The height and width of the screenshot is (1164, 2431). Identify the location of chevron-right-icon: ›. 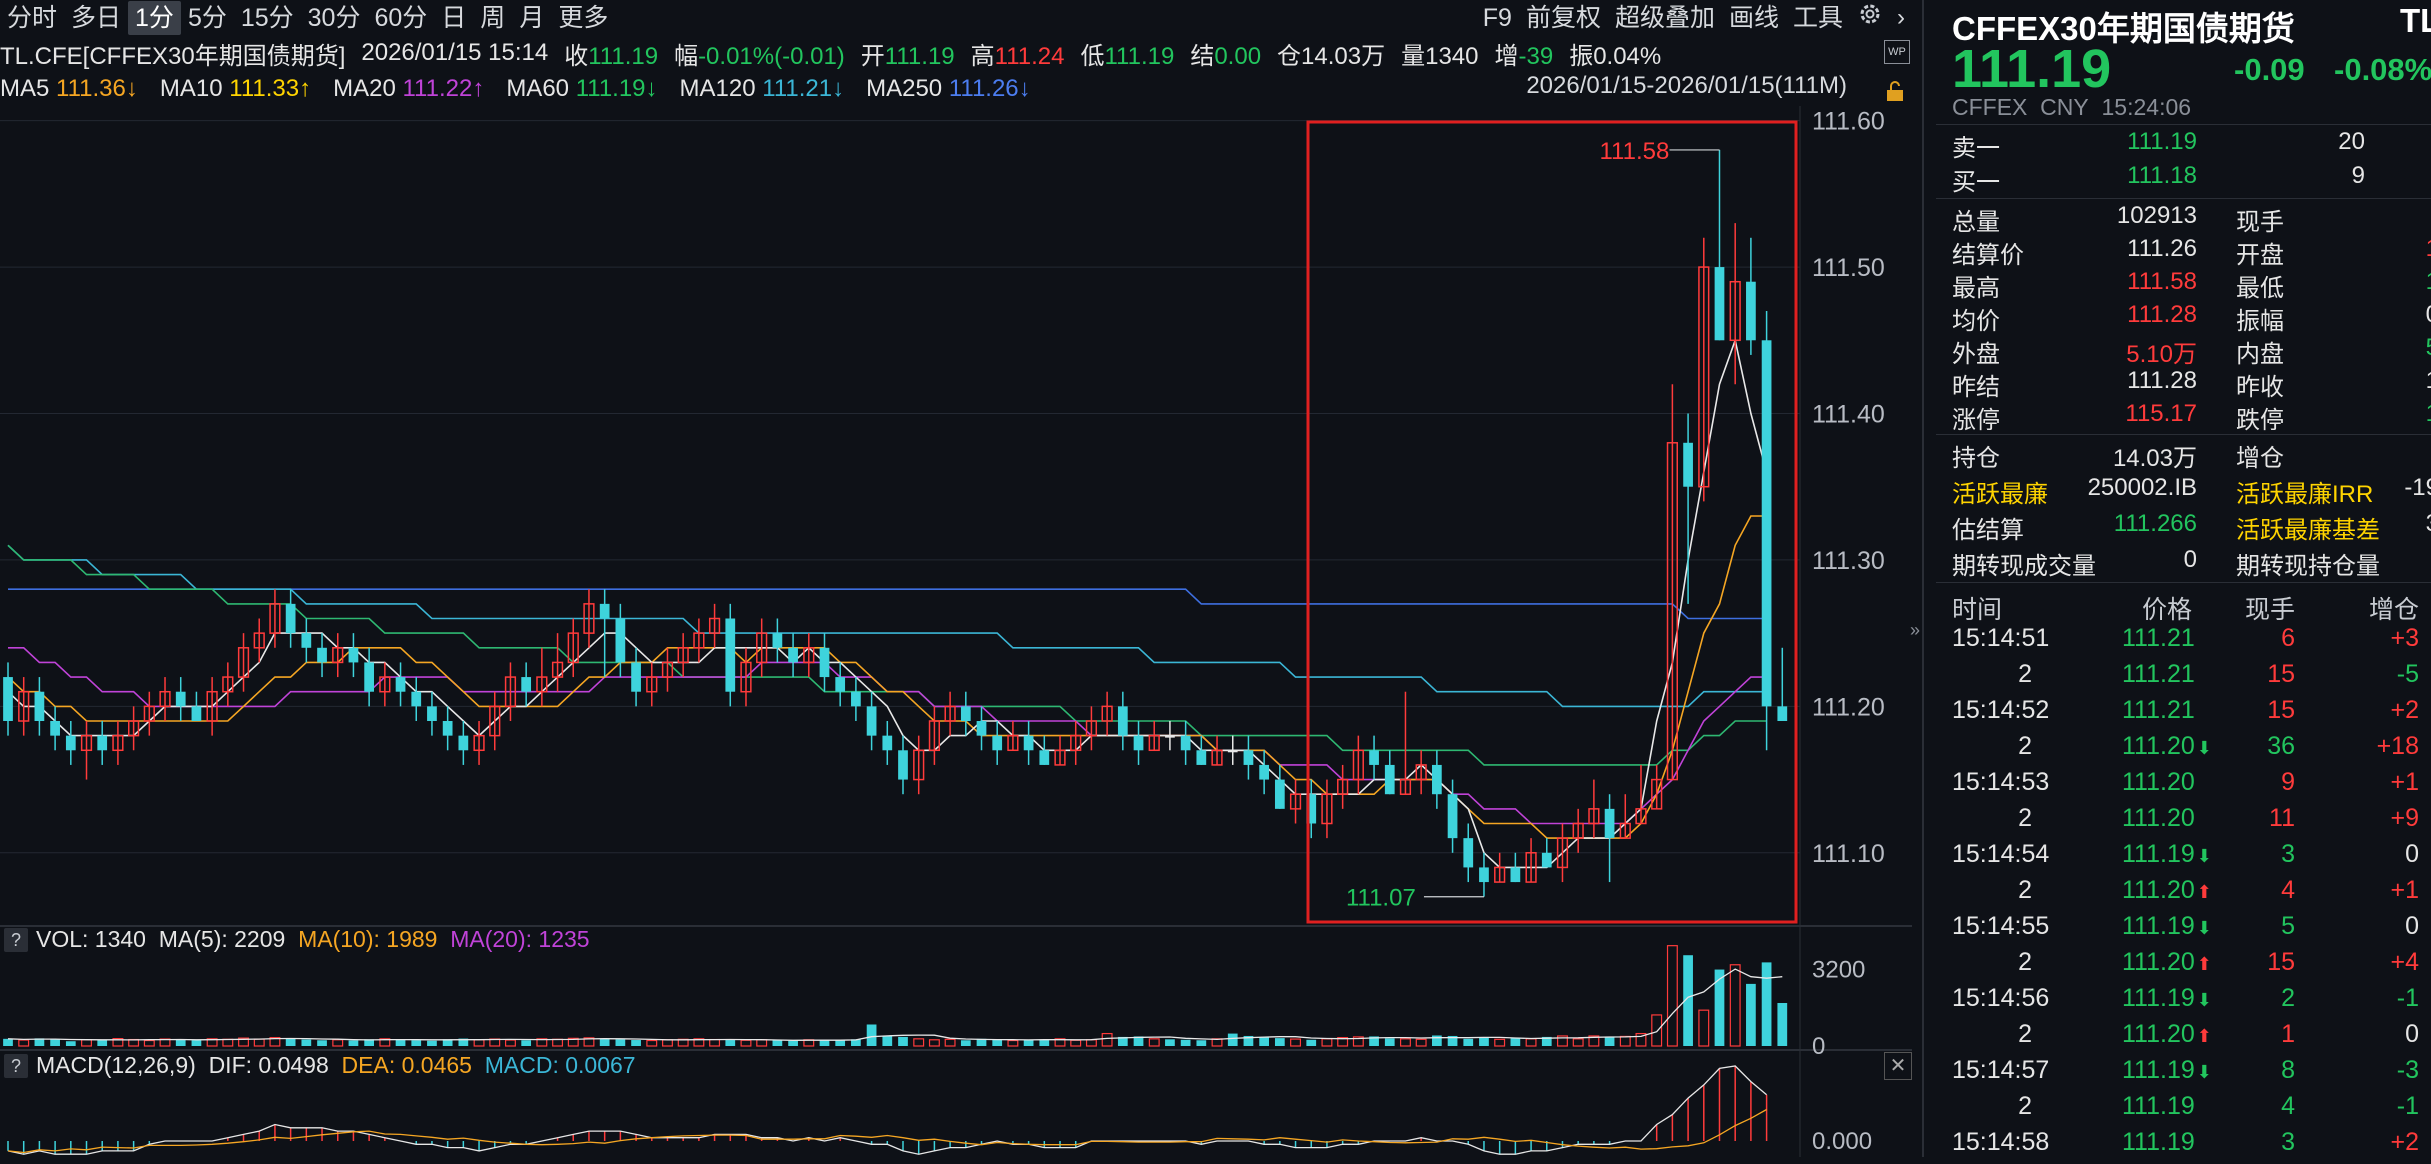
(1901, 17).